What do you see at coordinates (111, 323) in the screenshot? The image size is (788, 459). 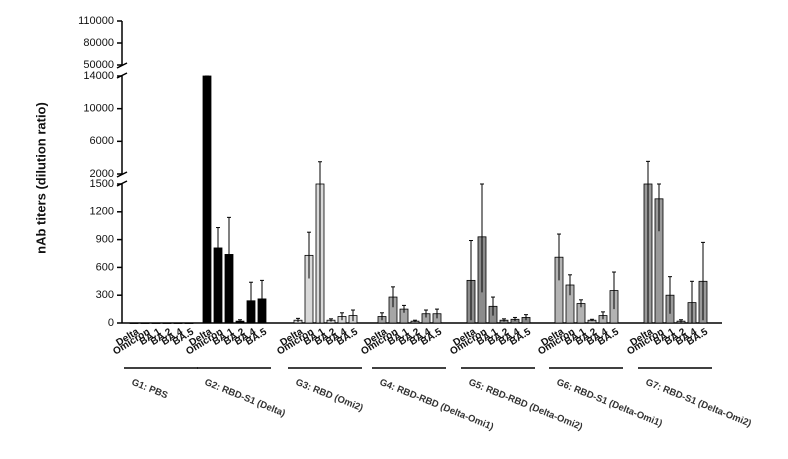 I see `y-tick-label: 0` at bounding box center [111, 323].